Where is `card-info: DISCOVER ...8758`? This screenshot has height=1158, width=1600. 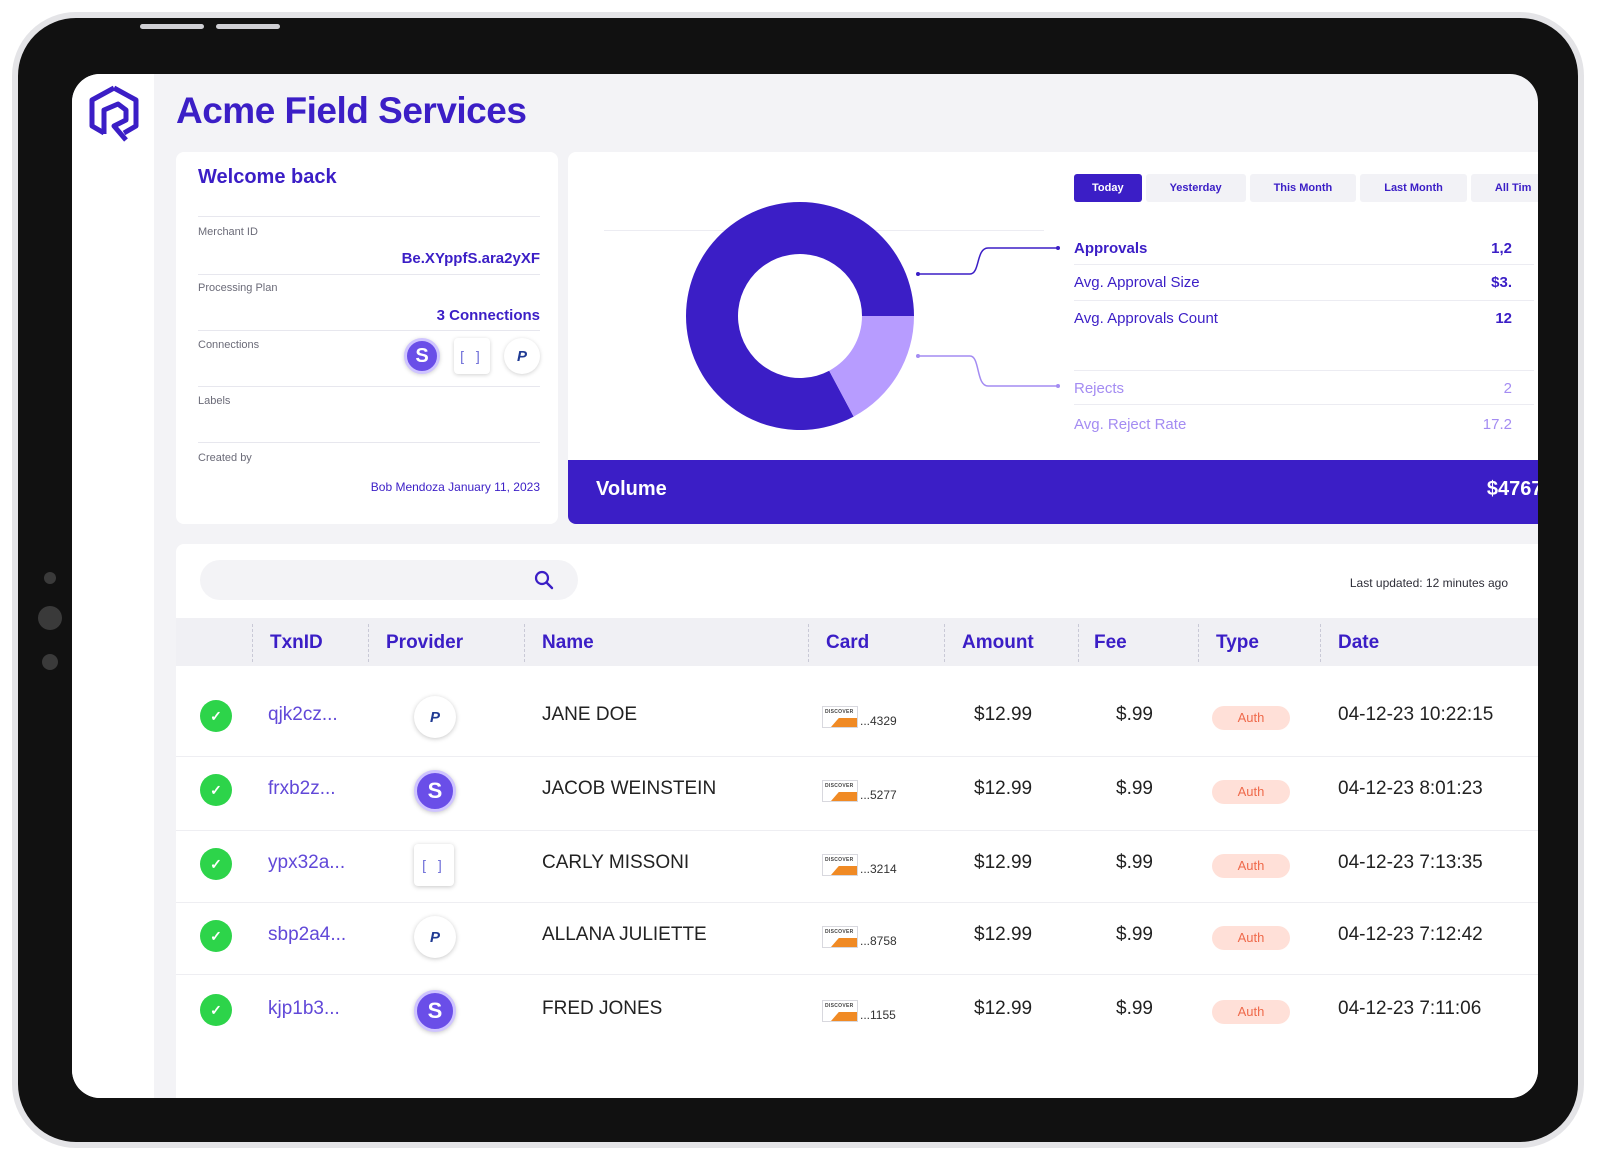 card-info: DISCOVER ...8758 is located at coordinates (859, 937).